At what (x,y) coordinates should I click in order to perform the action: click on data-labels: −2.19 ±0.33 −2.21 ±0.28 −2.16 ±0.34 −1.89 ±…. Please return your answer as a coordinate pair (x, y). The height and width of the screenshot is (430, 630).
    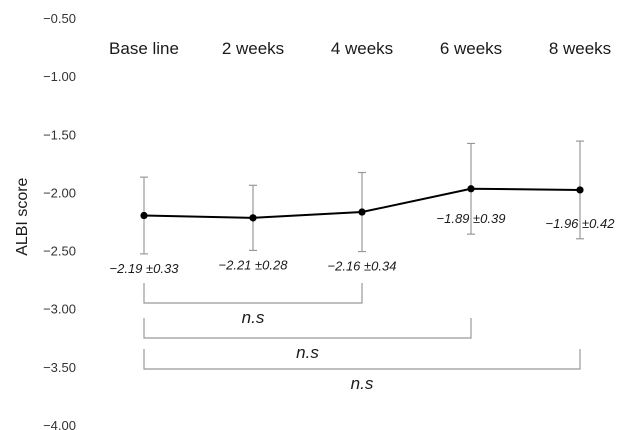
    Looking at the image, I should click on (363, 243).